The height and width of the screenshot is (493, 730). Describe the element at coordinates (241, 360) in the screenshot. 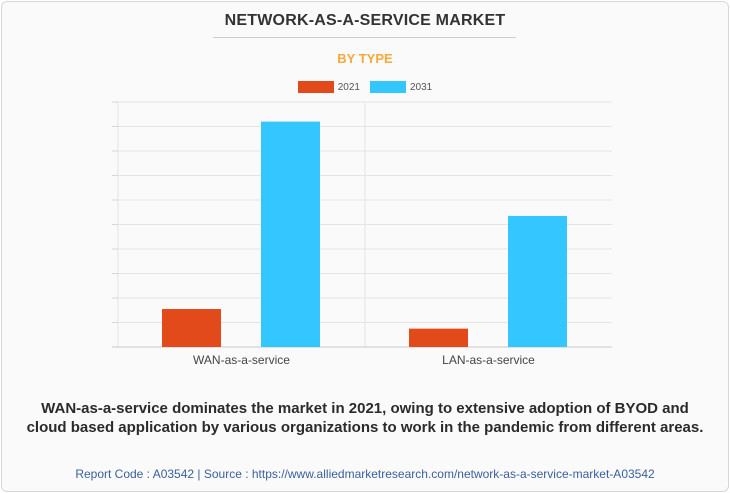

I see `x-tick-label: WAN-as-a-service` at that location.